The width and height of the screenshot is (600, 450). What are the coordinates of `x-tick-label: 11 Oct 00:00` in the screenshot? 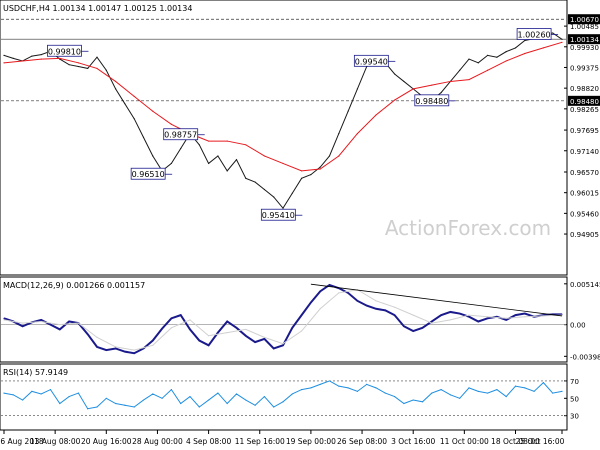 It's located at (464, 441).